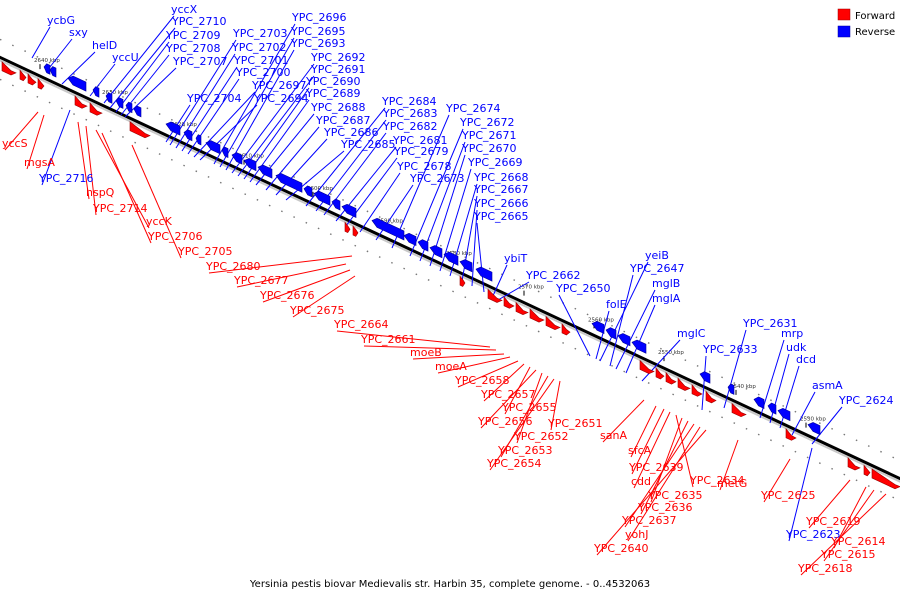 The width and height of the screenshot is (900, 600). I want to click on axis-tick-label: 2540 kbp, so click(743, 387).